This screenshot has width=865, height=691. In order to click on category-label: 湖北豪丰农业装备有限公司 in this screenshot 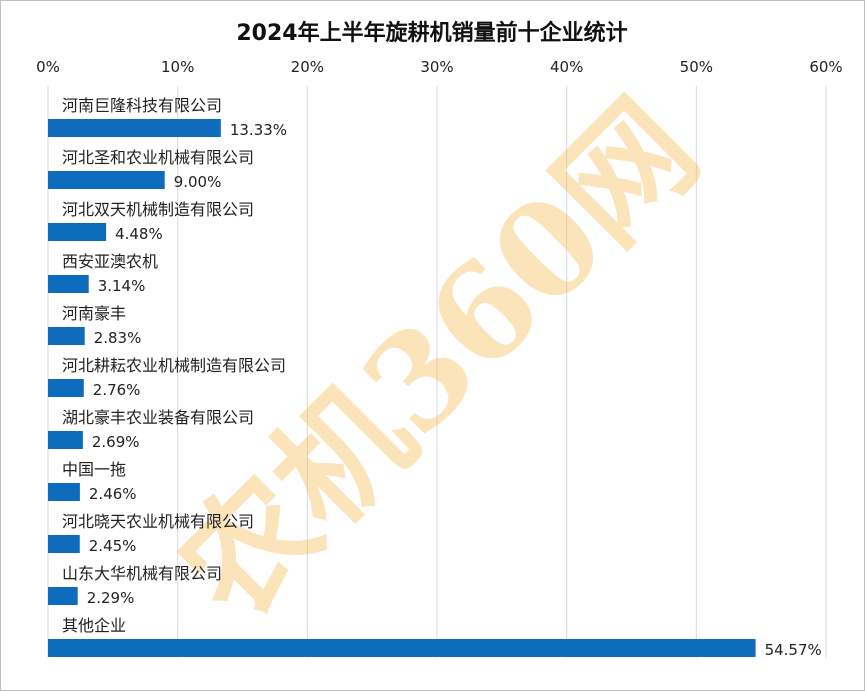, I will do `click(158, 417)`.